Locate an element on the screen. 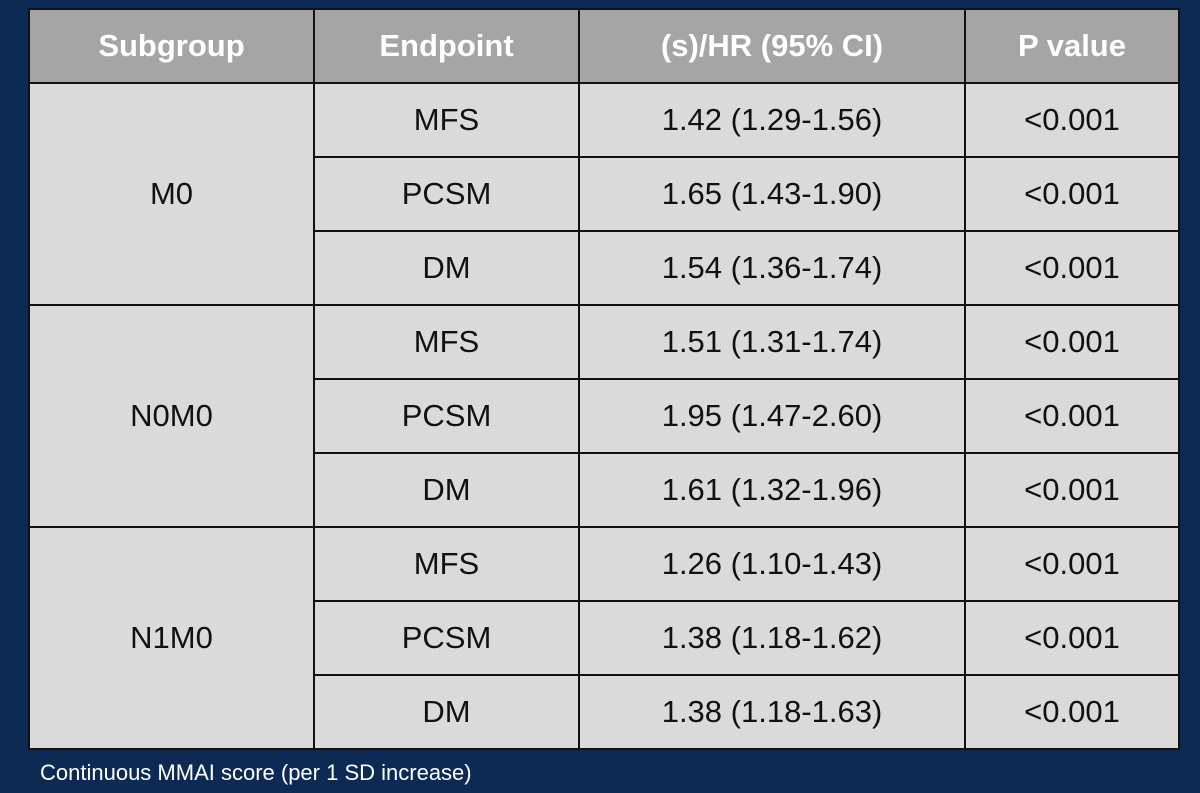 The width and height of the screenshot is (1200, 793). header-endpoint: Endpoint is located at coordinates (446, 46).